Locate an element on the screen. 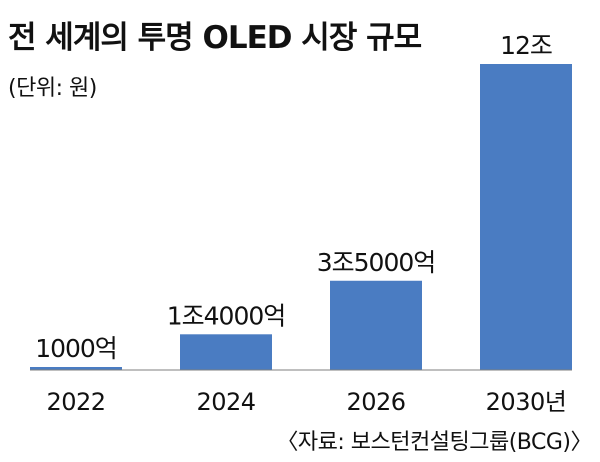 Image resolution: width=600 pixels, height=462 pixels. bar-2022 is located at coordinates (76, 368).